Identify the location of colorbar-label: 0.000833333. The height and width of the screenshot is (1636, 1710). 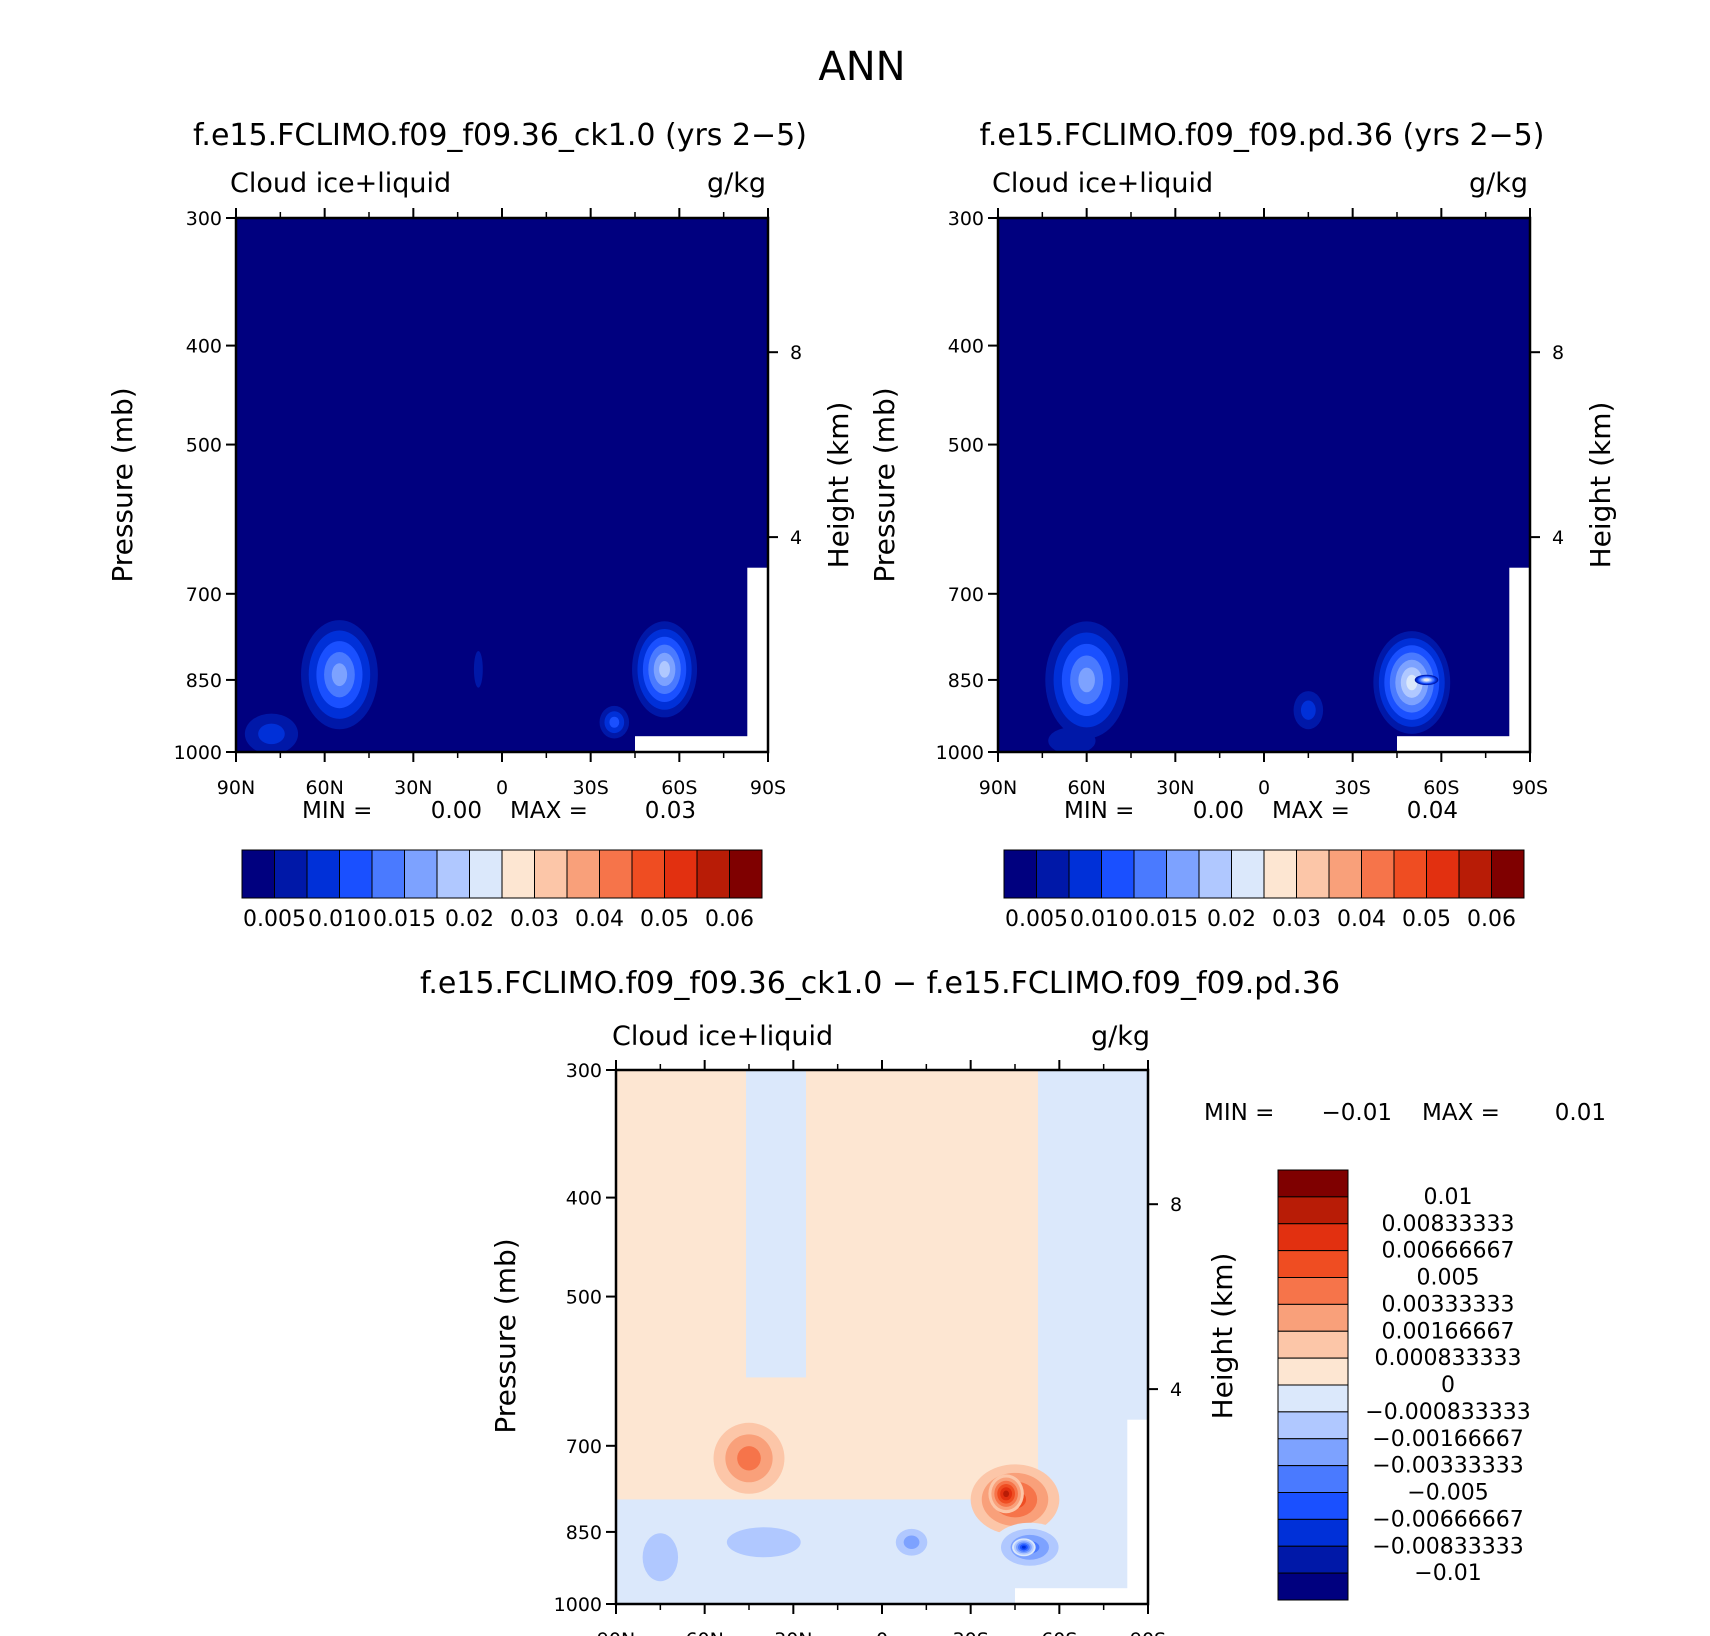
(1448, 1358).